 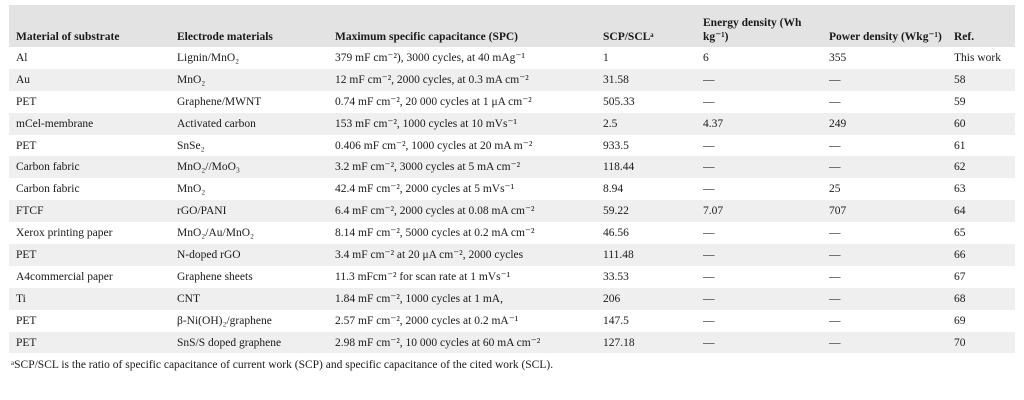 What do you see at coordinates (706, 57) in the screenshot?
I see `energy-density-cell: 6` at bounding box center [706, 57].